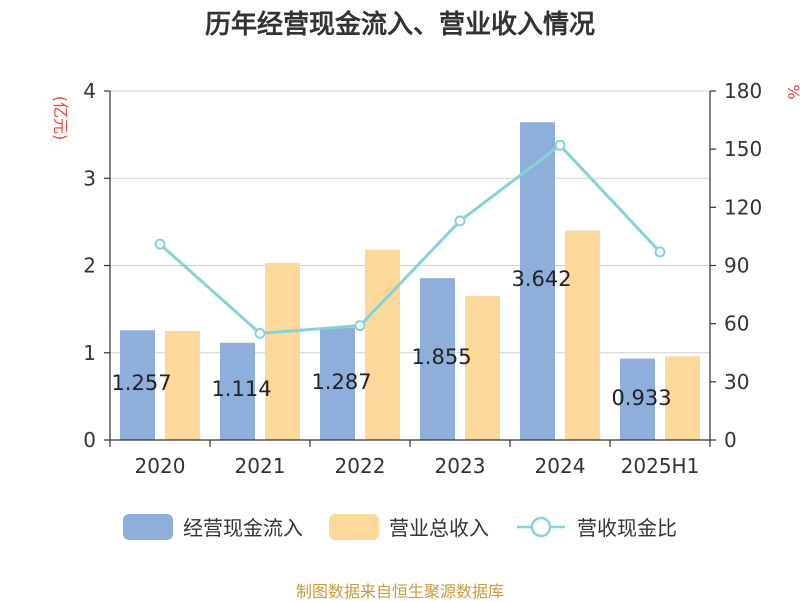 Image resolution: width=800 pixels, height=602 pixels. I want to click on right-axis-unit: %, so click(792, 91).